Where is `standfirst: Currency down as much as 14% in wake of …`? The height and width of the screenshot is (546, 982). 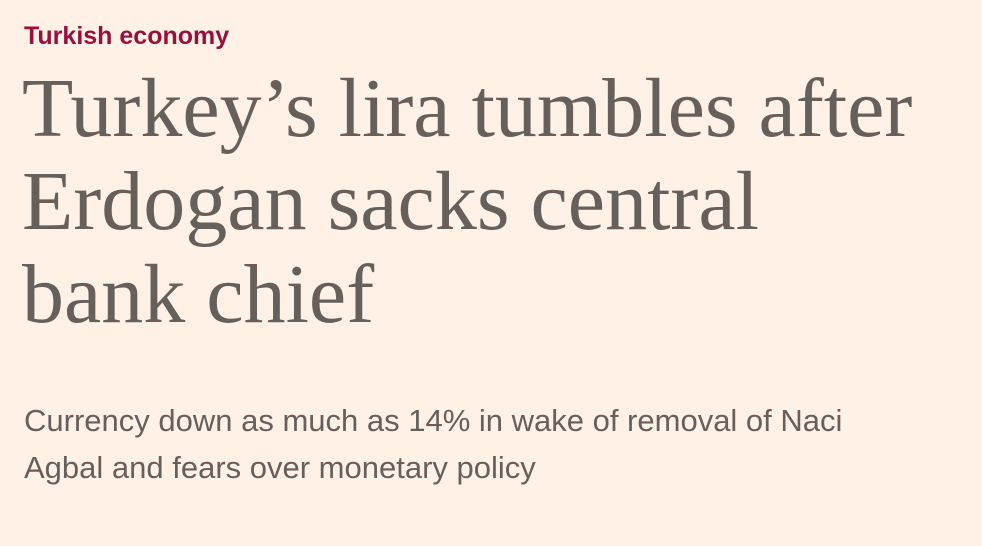 standfirst: Currency down as much as 14% in wake of … is located at coordinates (433, 444).